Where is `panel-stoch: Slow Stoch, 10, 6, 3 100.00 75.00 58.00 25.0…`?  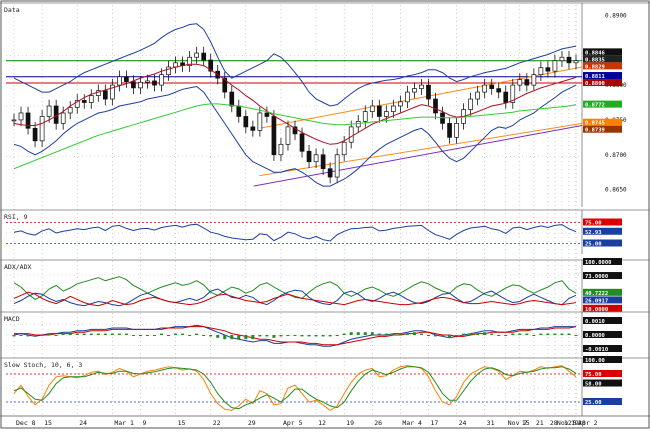 panel-stoch: Slow Stoch, 10, 6, 3 100.00 75.00 58.00 25.0… is located at coordinates (325, 386).